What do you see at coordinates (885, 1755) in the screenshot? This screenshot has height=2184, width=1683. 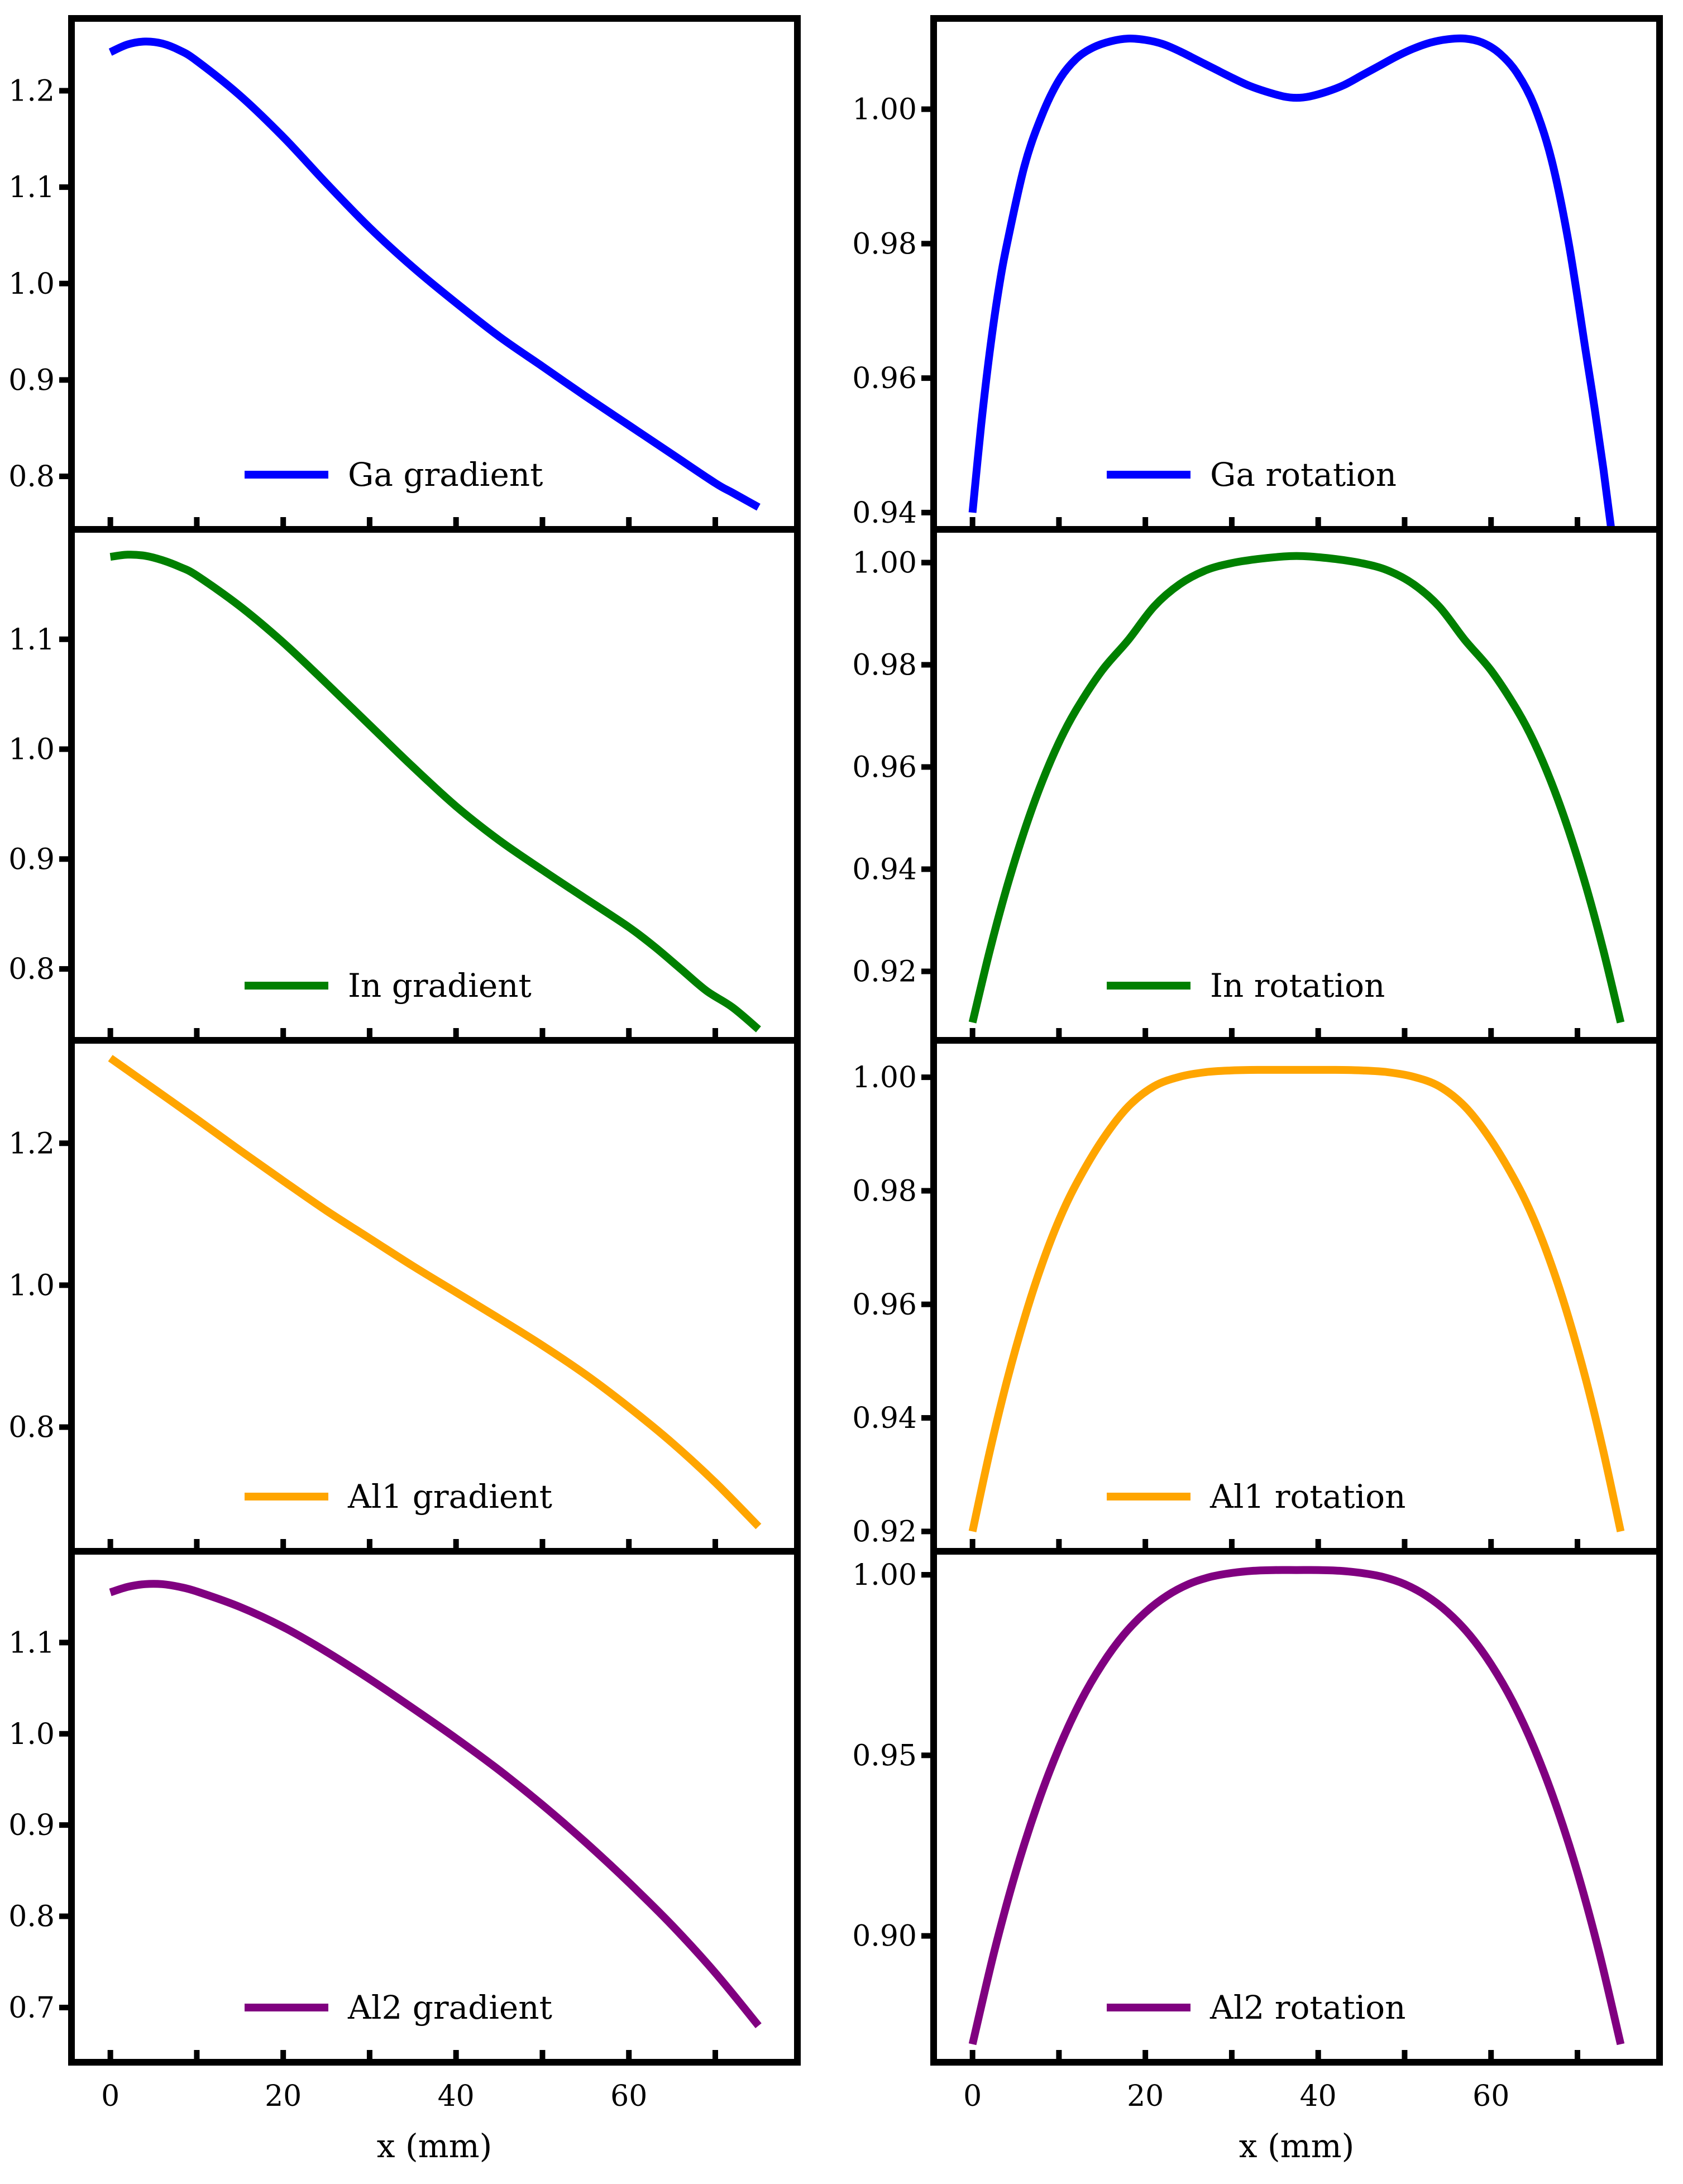 I see `y-tick-label: 0.95` at bounding box center [885, 1755].